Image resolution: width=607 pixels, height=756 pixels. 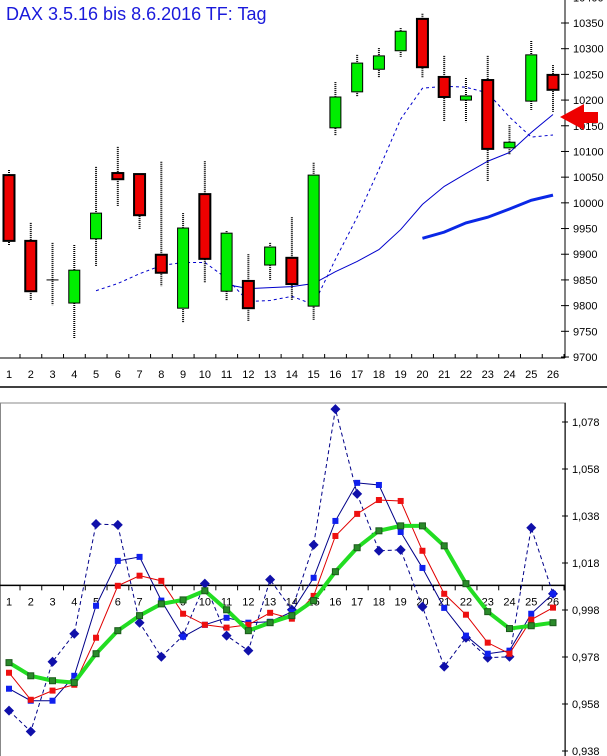 I want to click on x-tick-label: 5, so click(x=96, y=375).